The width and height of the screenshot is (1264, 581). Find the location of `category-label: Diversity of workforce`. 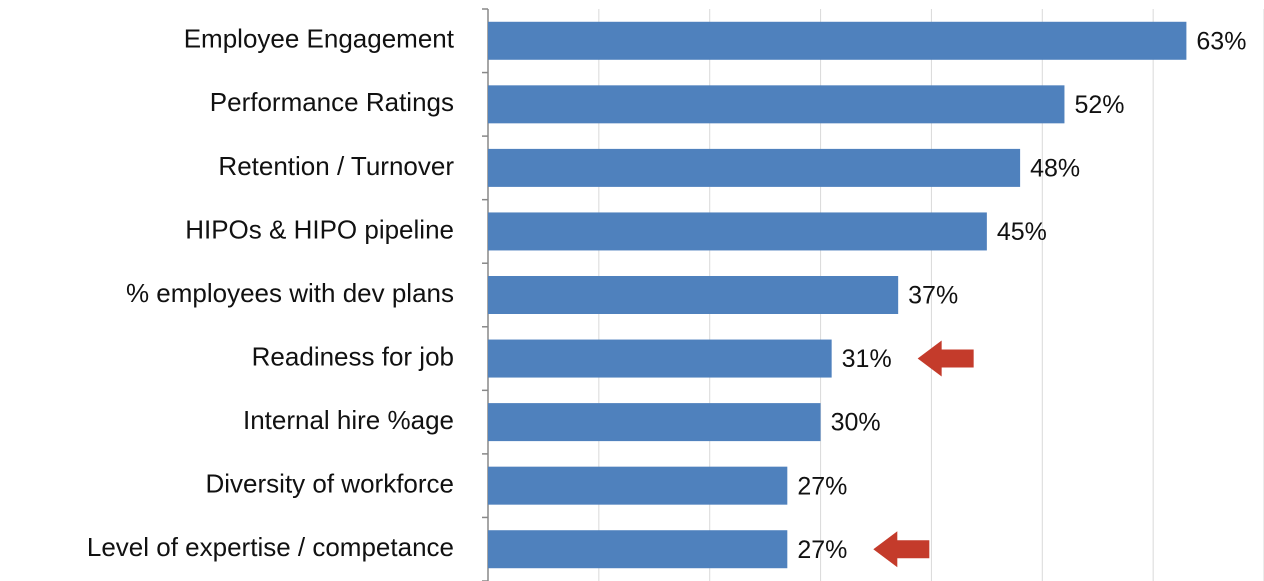

category-label: Diversity of workforce is located at coordinates (330, 484).